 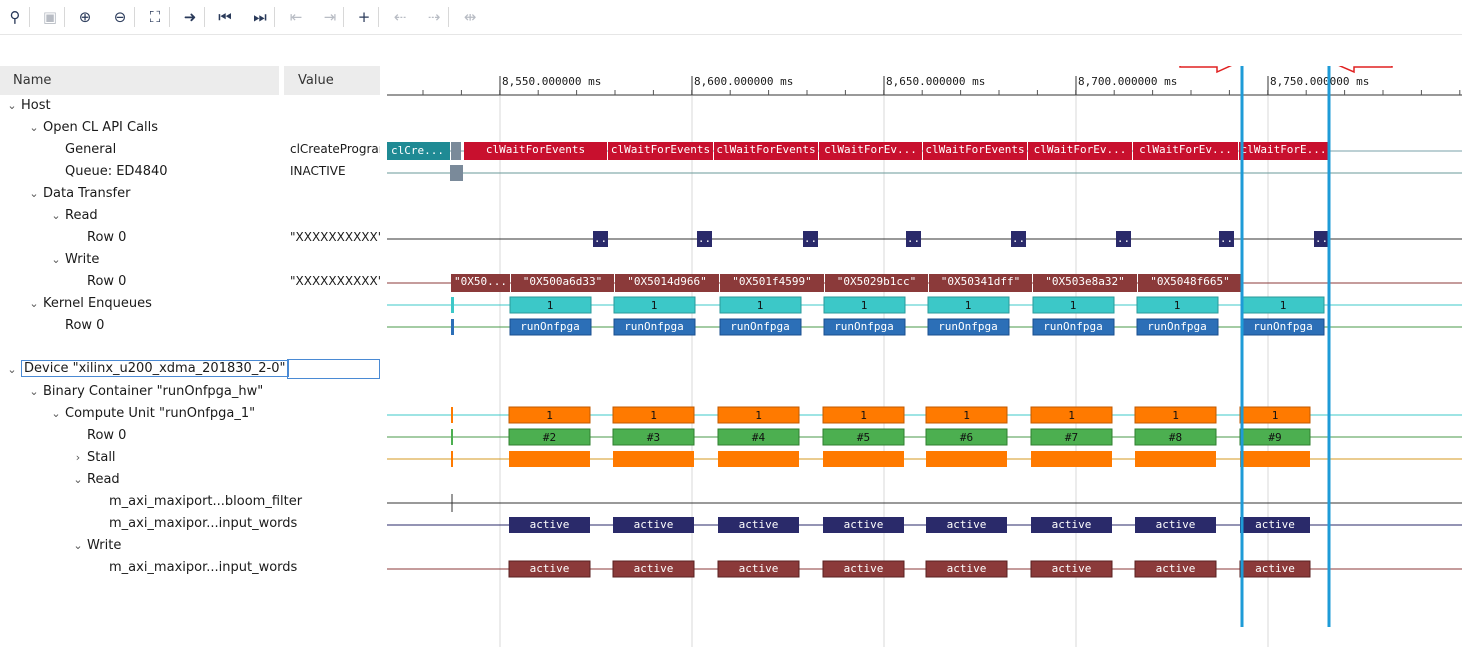 What do you see at coordinates (470, 17) in the screenshot?
I see `swap-cursors-button: ⇹` at bounding box center [470, 17].